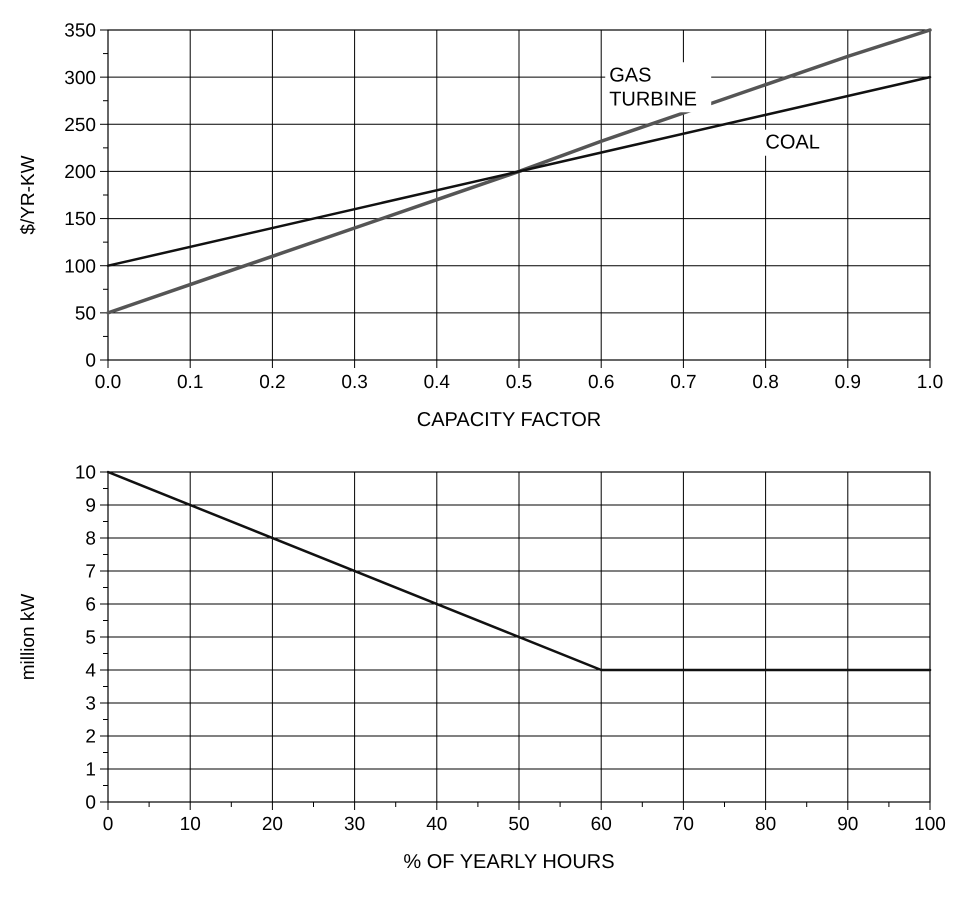 This screenshot has height=912, width=968. I want to click on x-tick-label: 0.2, so click(272, 382).